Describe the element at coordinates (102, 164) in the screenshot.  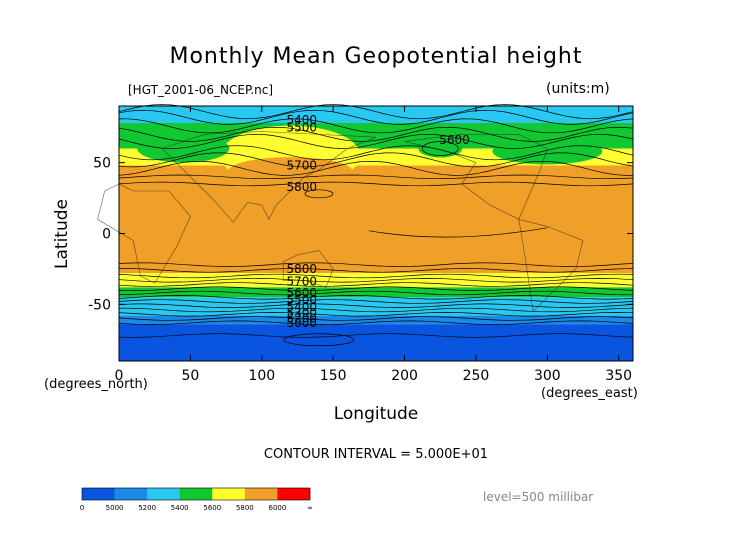
I see `y-tick-label: 50` at that location.